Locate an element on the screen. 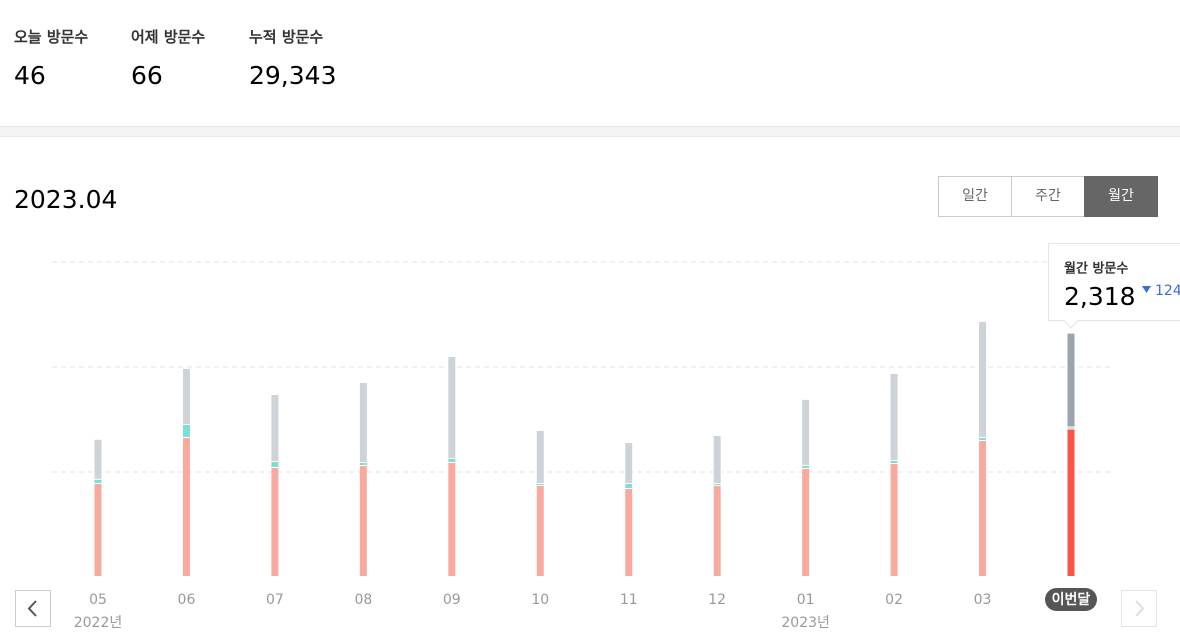  x-tick-label: 05 is located at coordinates (98, 600).